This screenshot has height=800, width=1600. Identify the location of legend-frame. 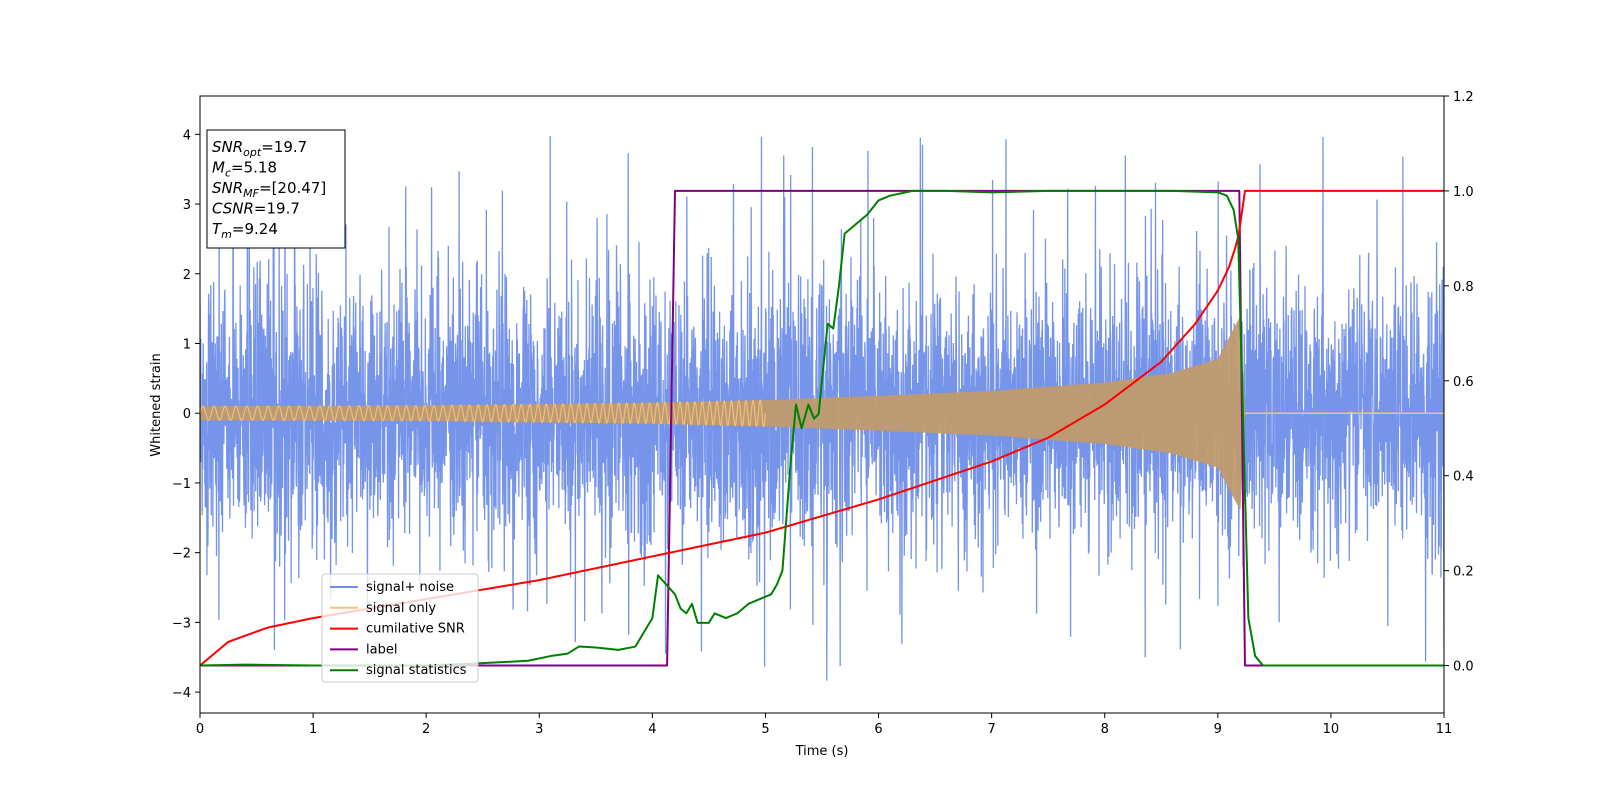
(400, 628).